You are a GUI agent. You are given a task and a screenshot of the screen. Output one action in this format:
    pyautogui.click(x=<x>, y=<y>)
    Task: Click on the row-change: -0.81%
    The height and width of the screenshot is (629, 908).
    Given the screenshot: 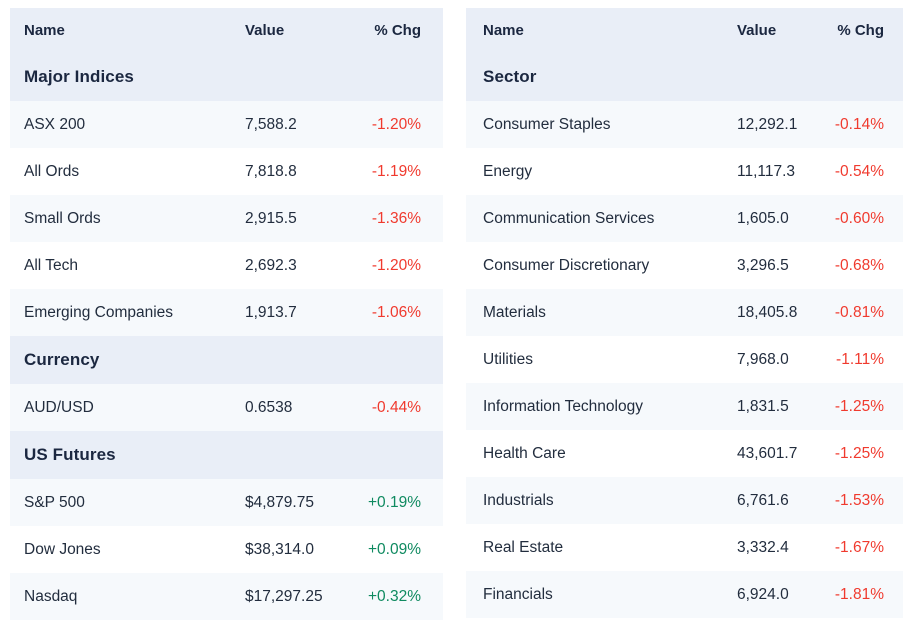 What is the action you would take?
    pyautogui.click(x=859, y=312)
    